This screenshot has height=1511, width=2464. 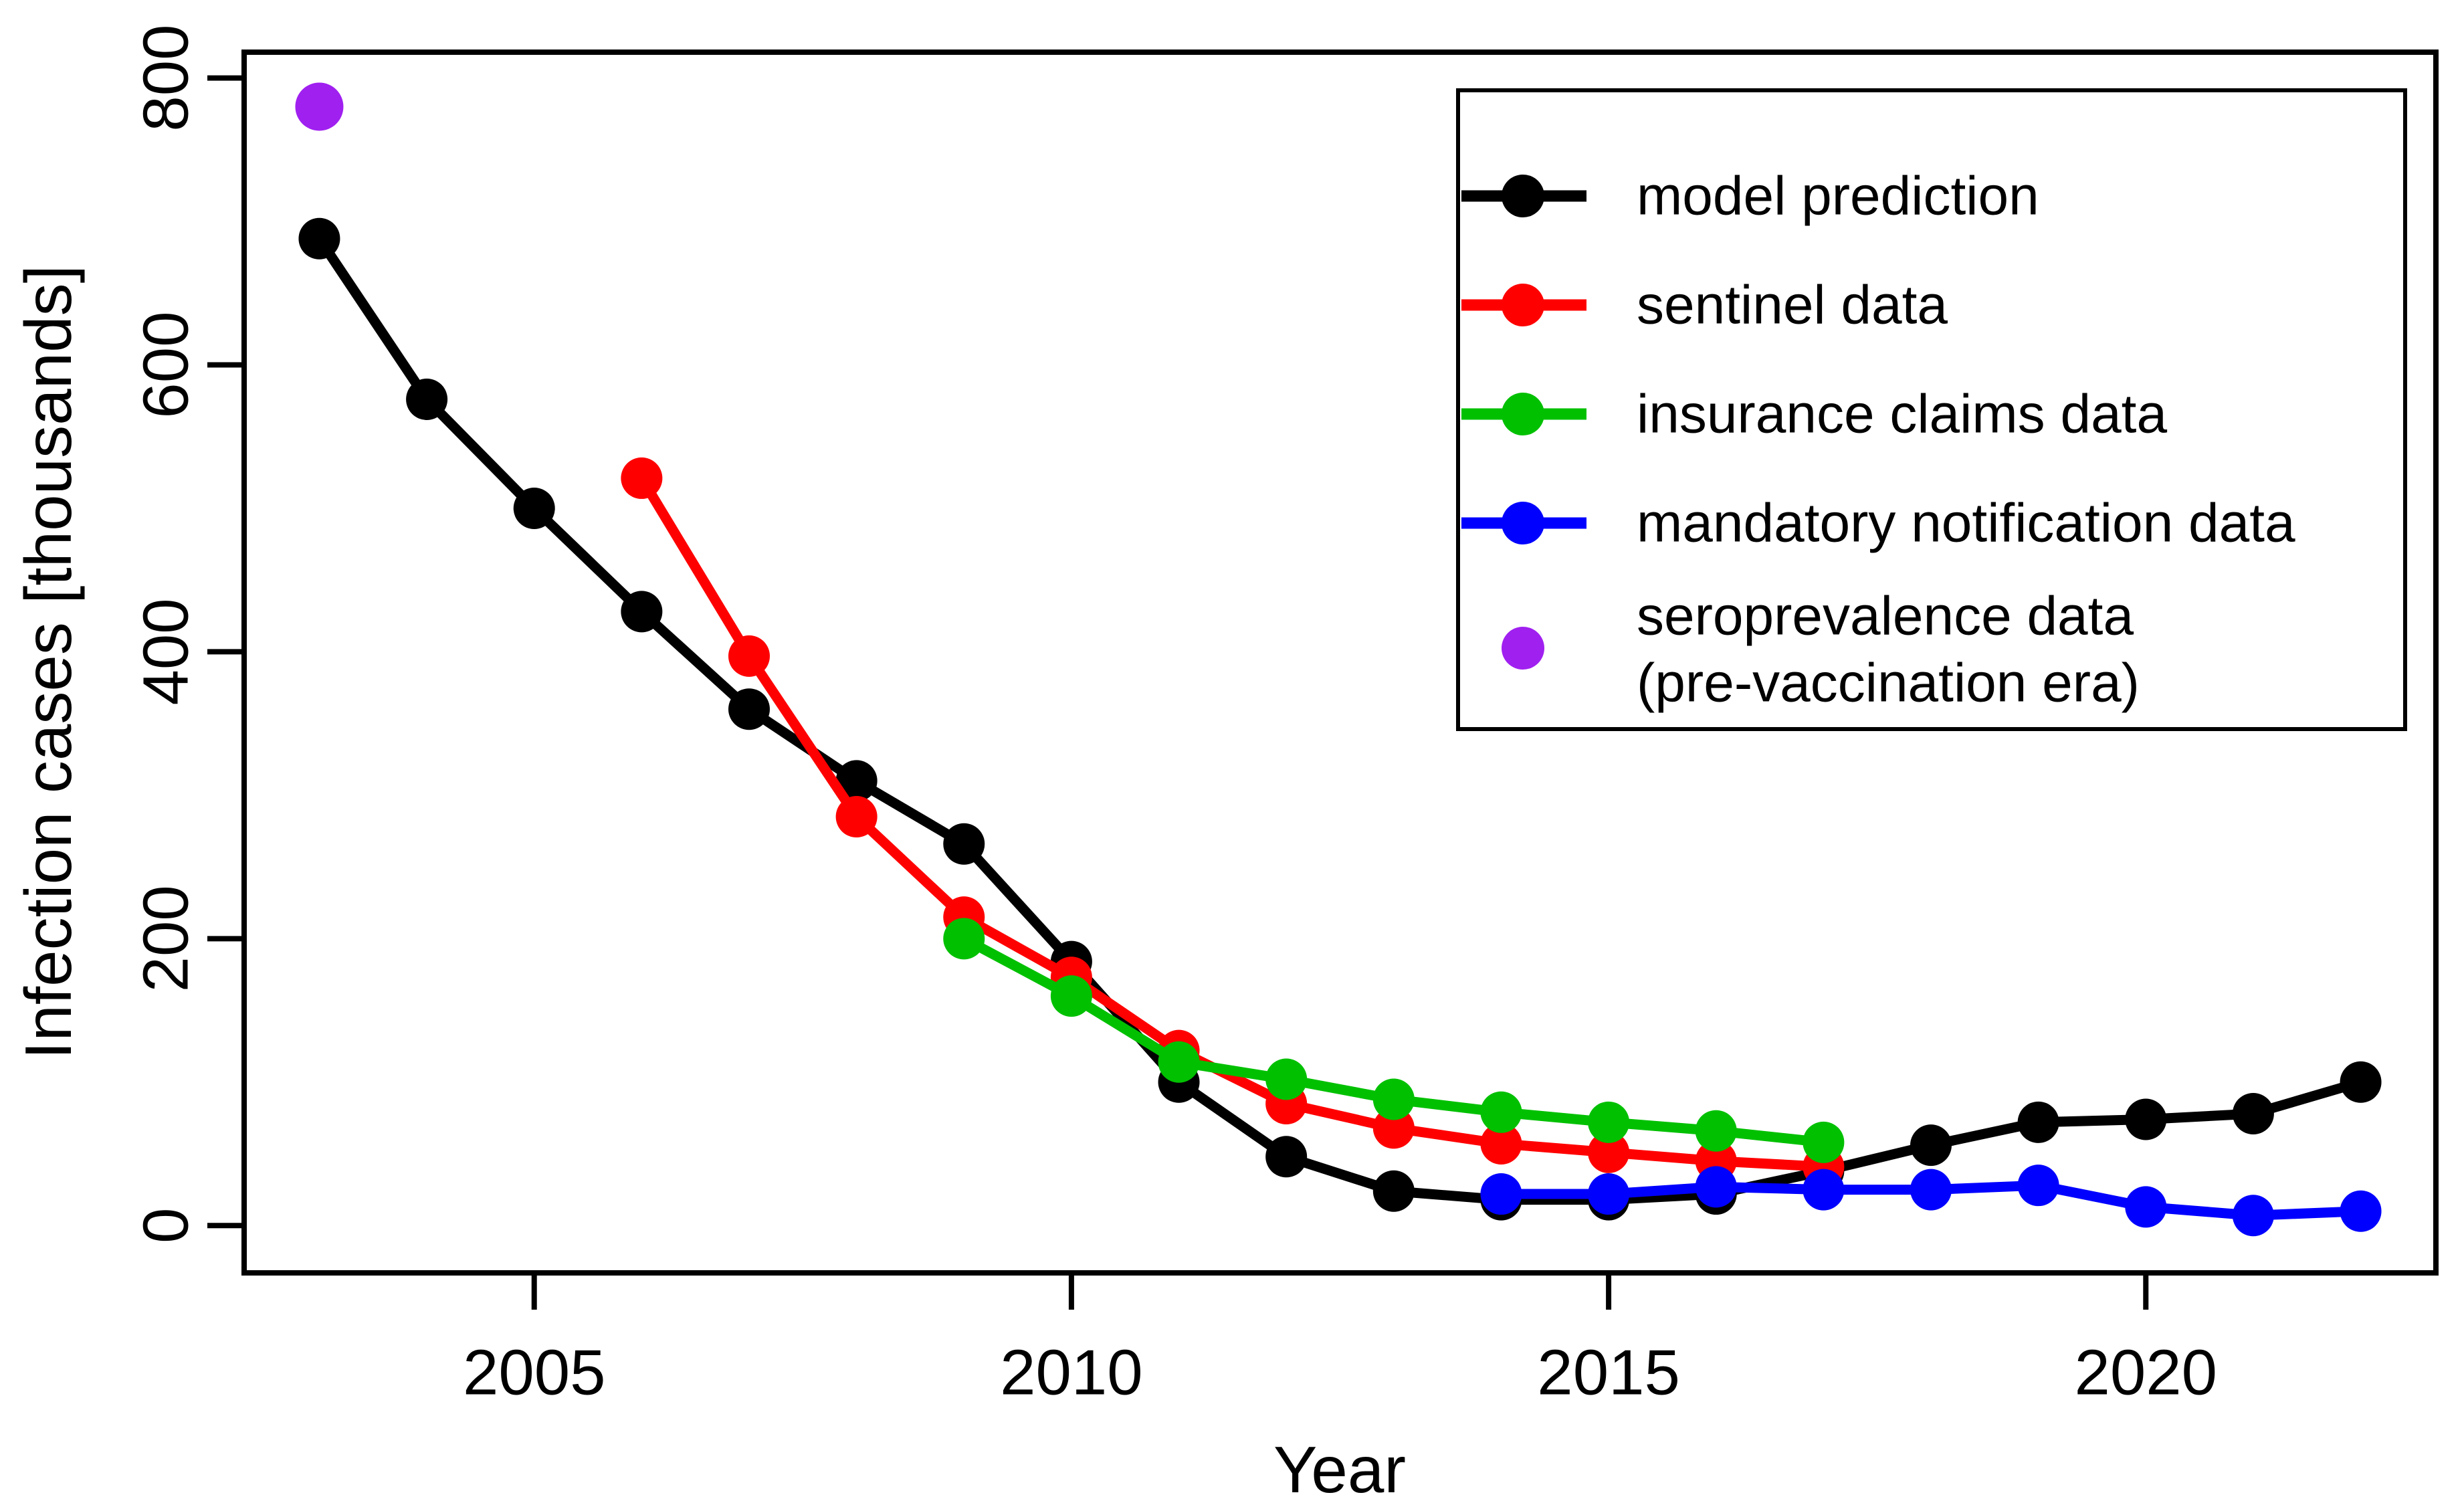 What do you see at coordinates (319, 106) in the screenshot?
I see `series-seroprevalence-data-pre-vaccination-era-point` at bounding box center [319, 106].